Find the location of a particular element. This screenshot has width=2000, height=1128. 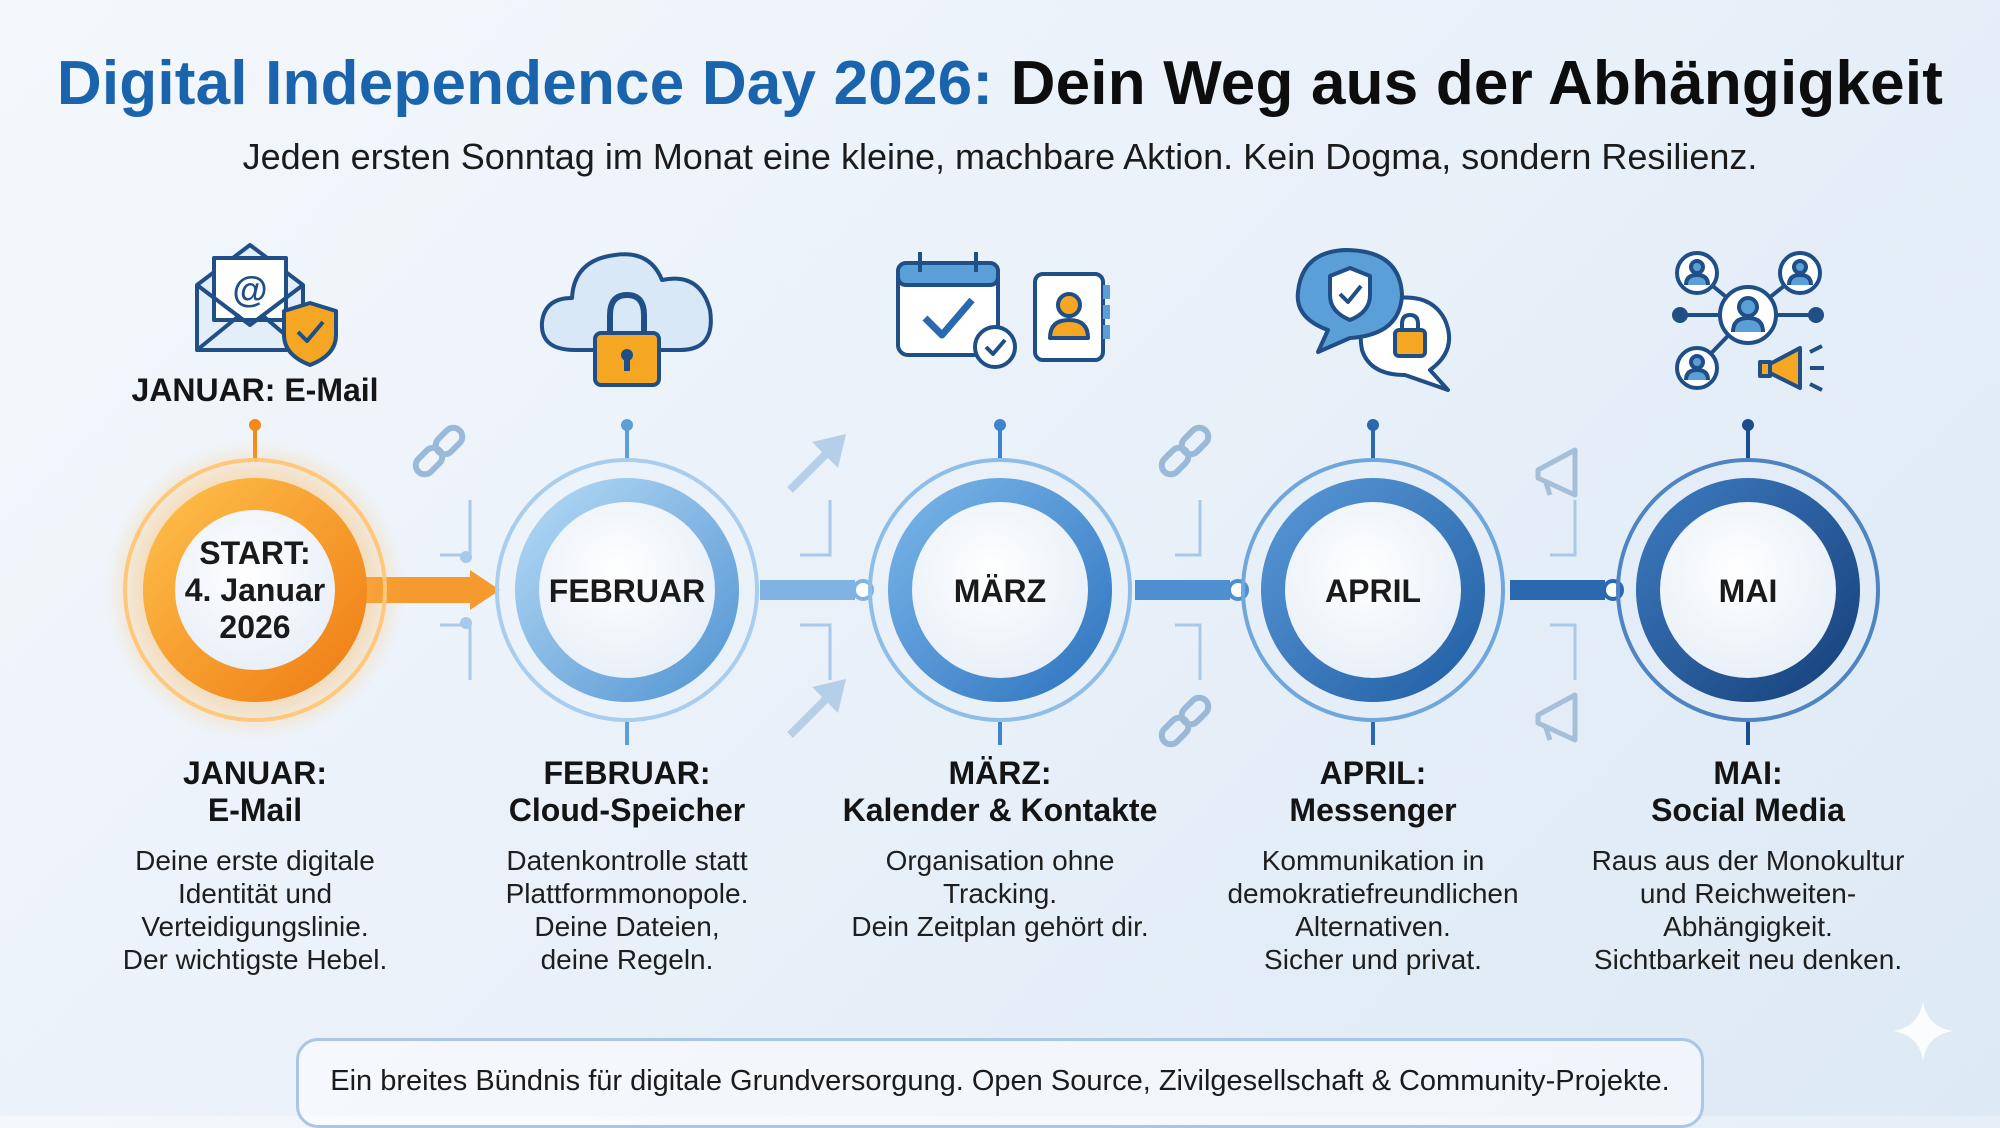

connector-apr-mai is located at coordinates (1567, 590).